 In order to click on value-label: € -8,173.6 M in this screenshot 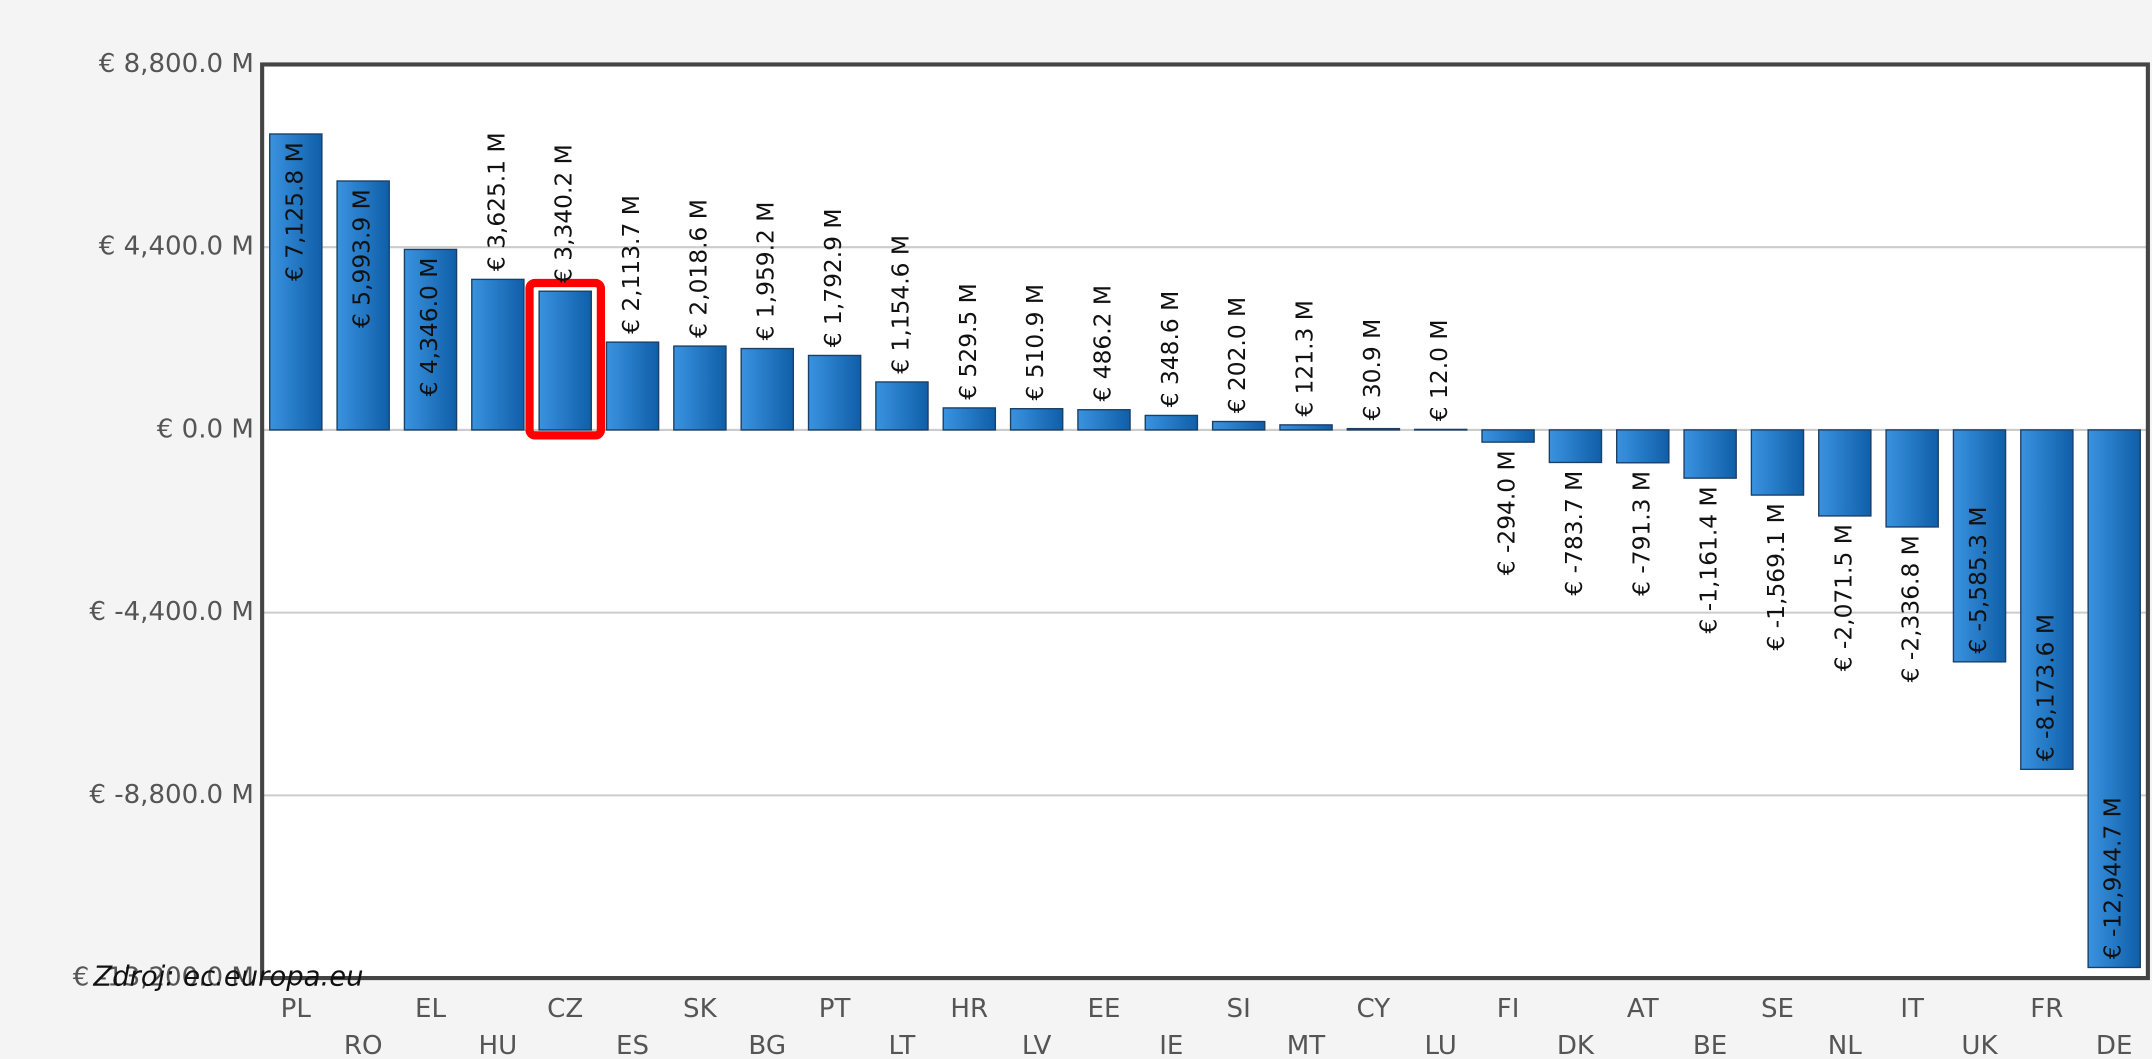, I will do `click(2045, 687)`.